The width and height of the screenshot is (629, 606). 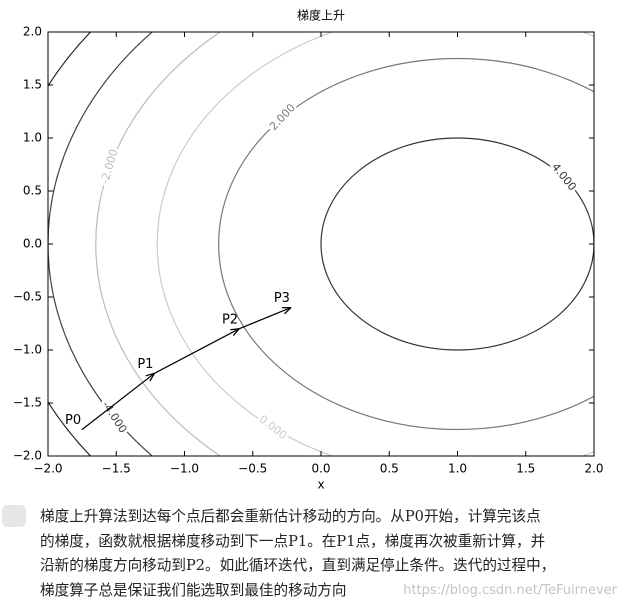 What do you see at coordinates (321, 15) in the screenshot?
I see `chart-title: 梯度上升` at bounding box center [321, 15].